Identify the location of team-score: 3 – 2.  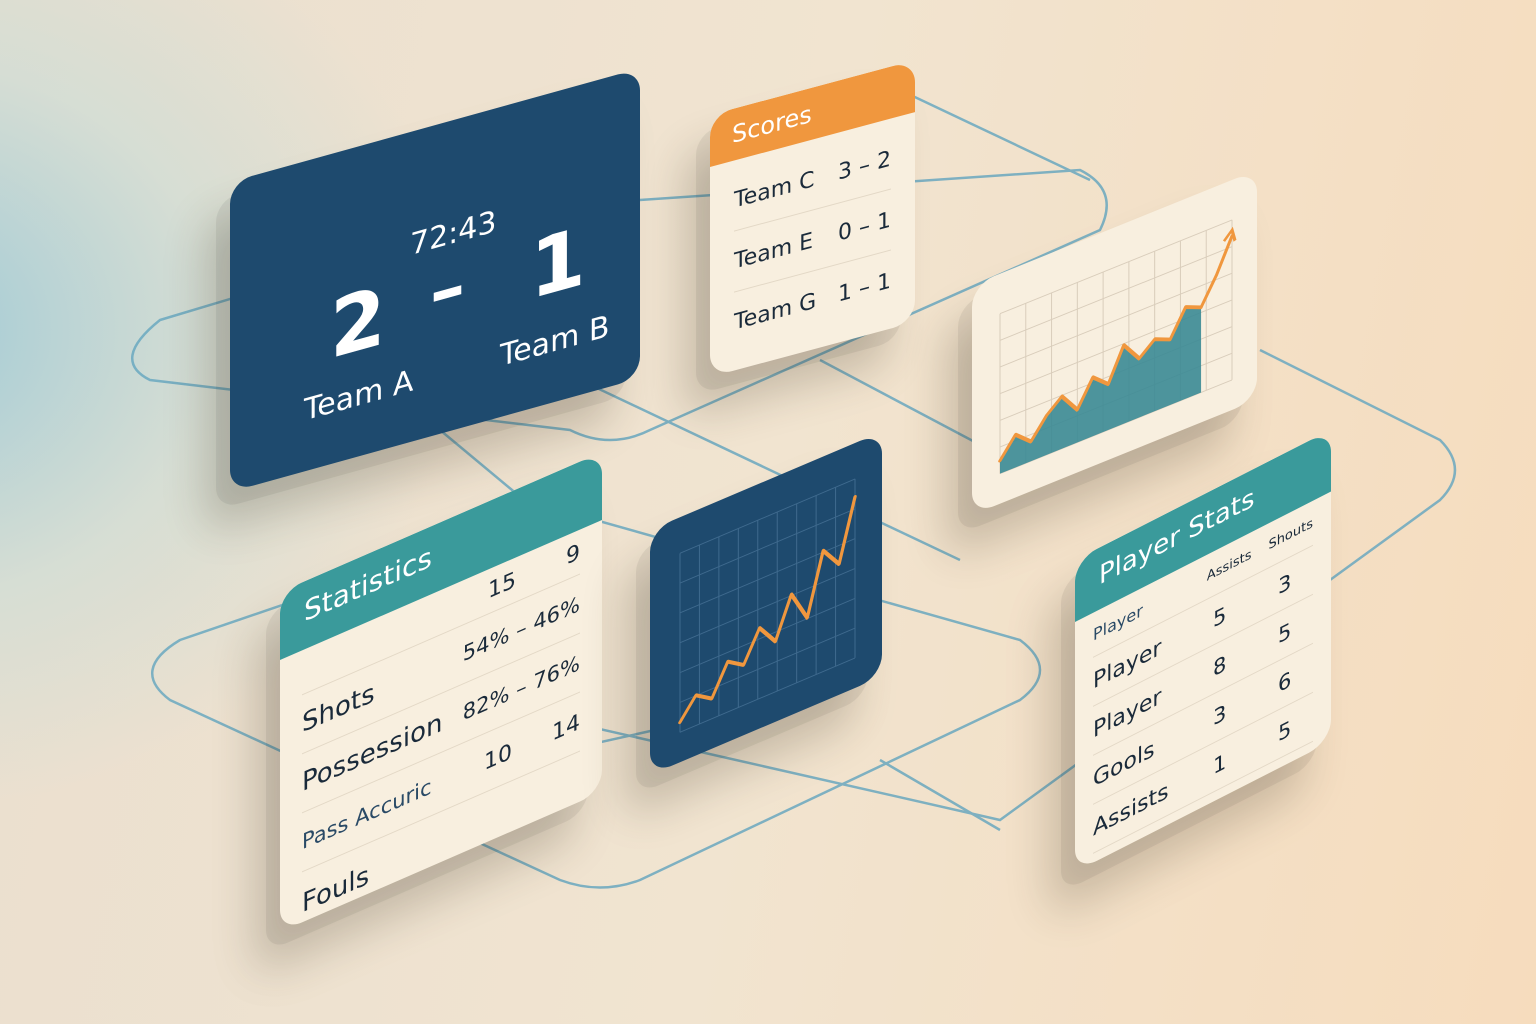
(864, 166).